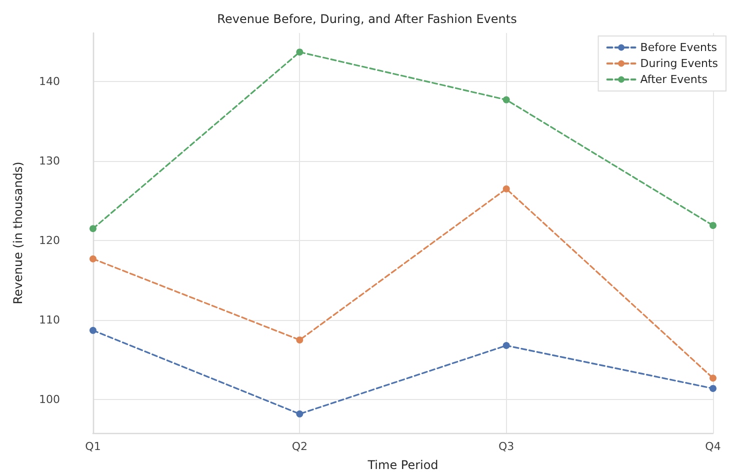  What do you see at coordinates (674, 79) in the screenshot?
I see `legend-label: After Events` at bounding box center [674, 79].